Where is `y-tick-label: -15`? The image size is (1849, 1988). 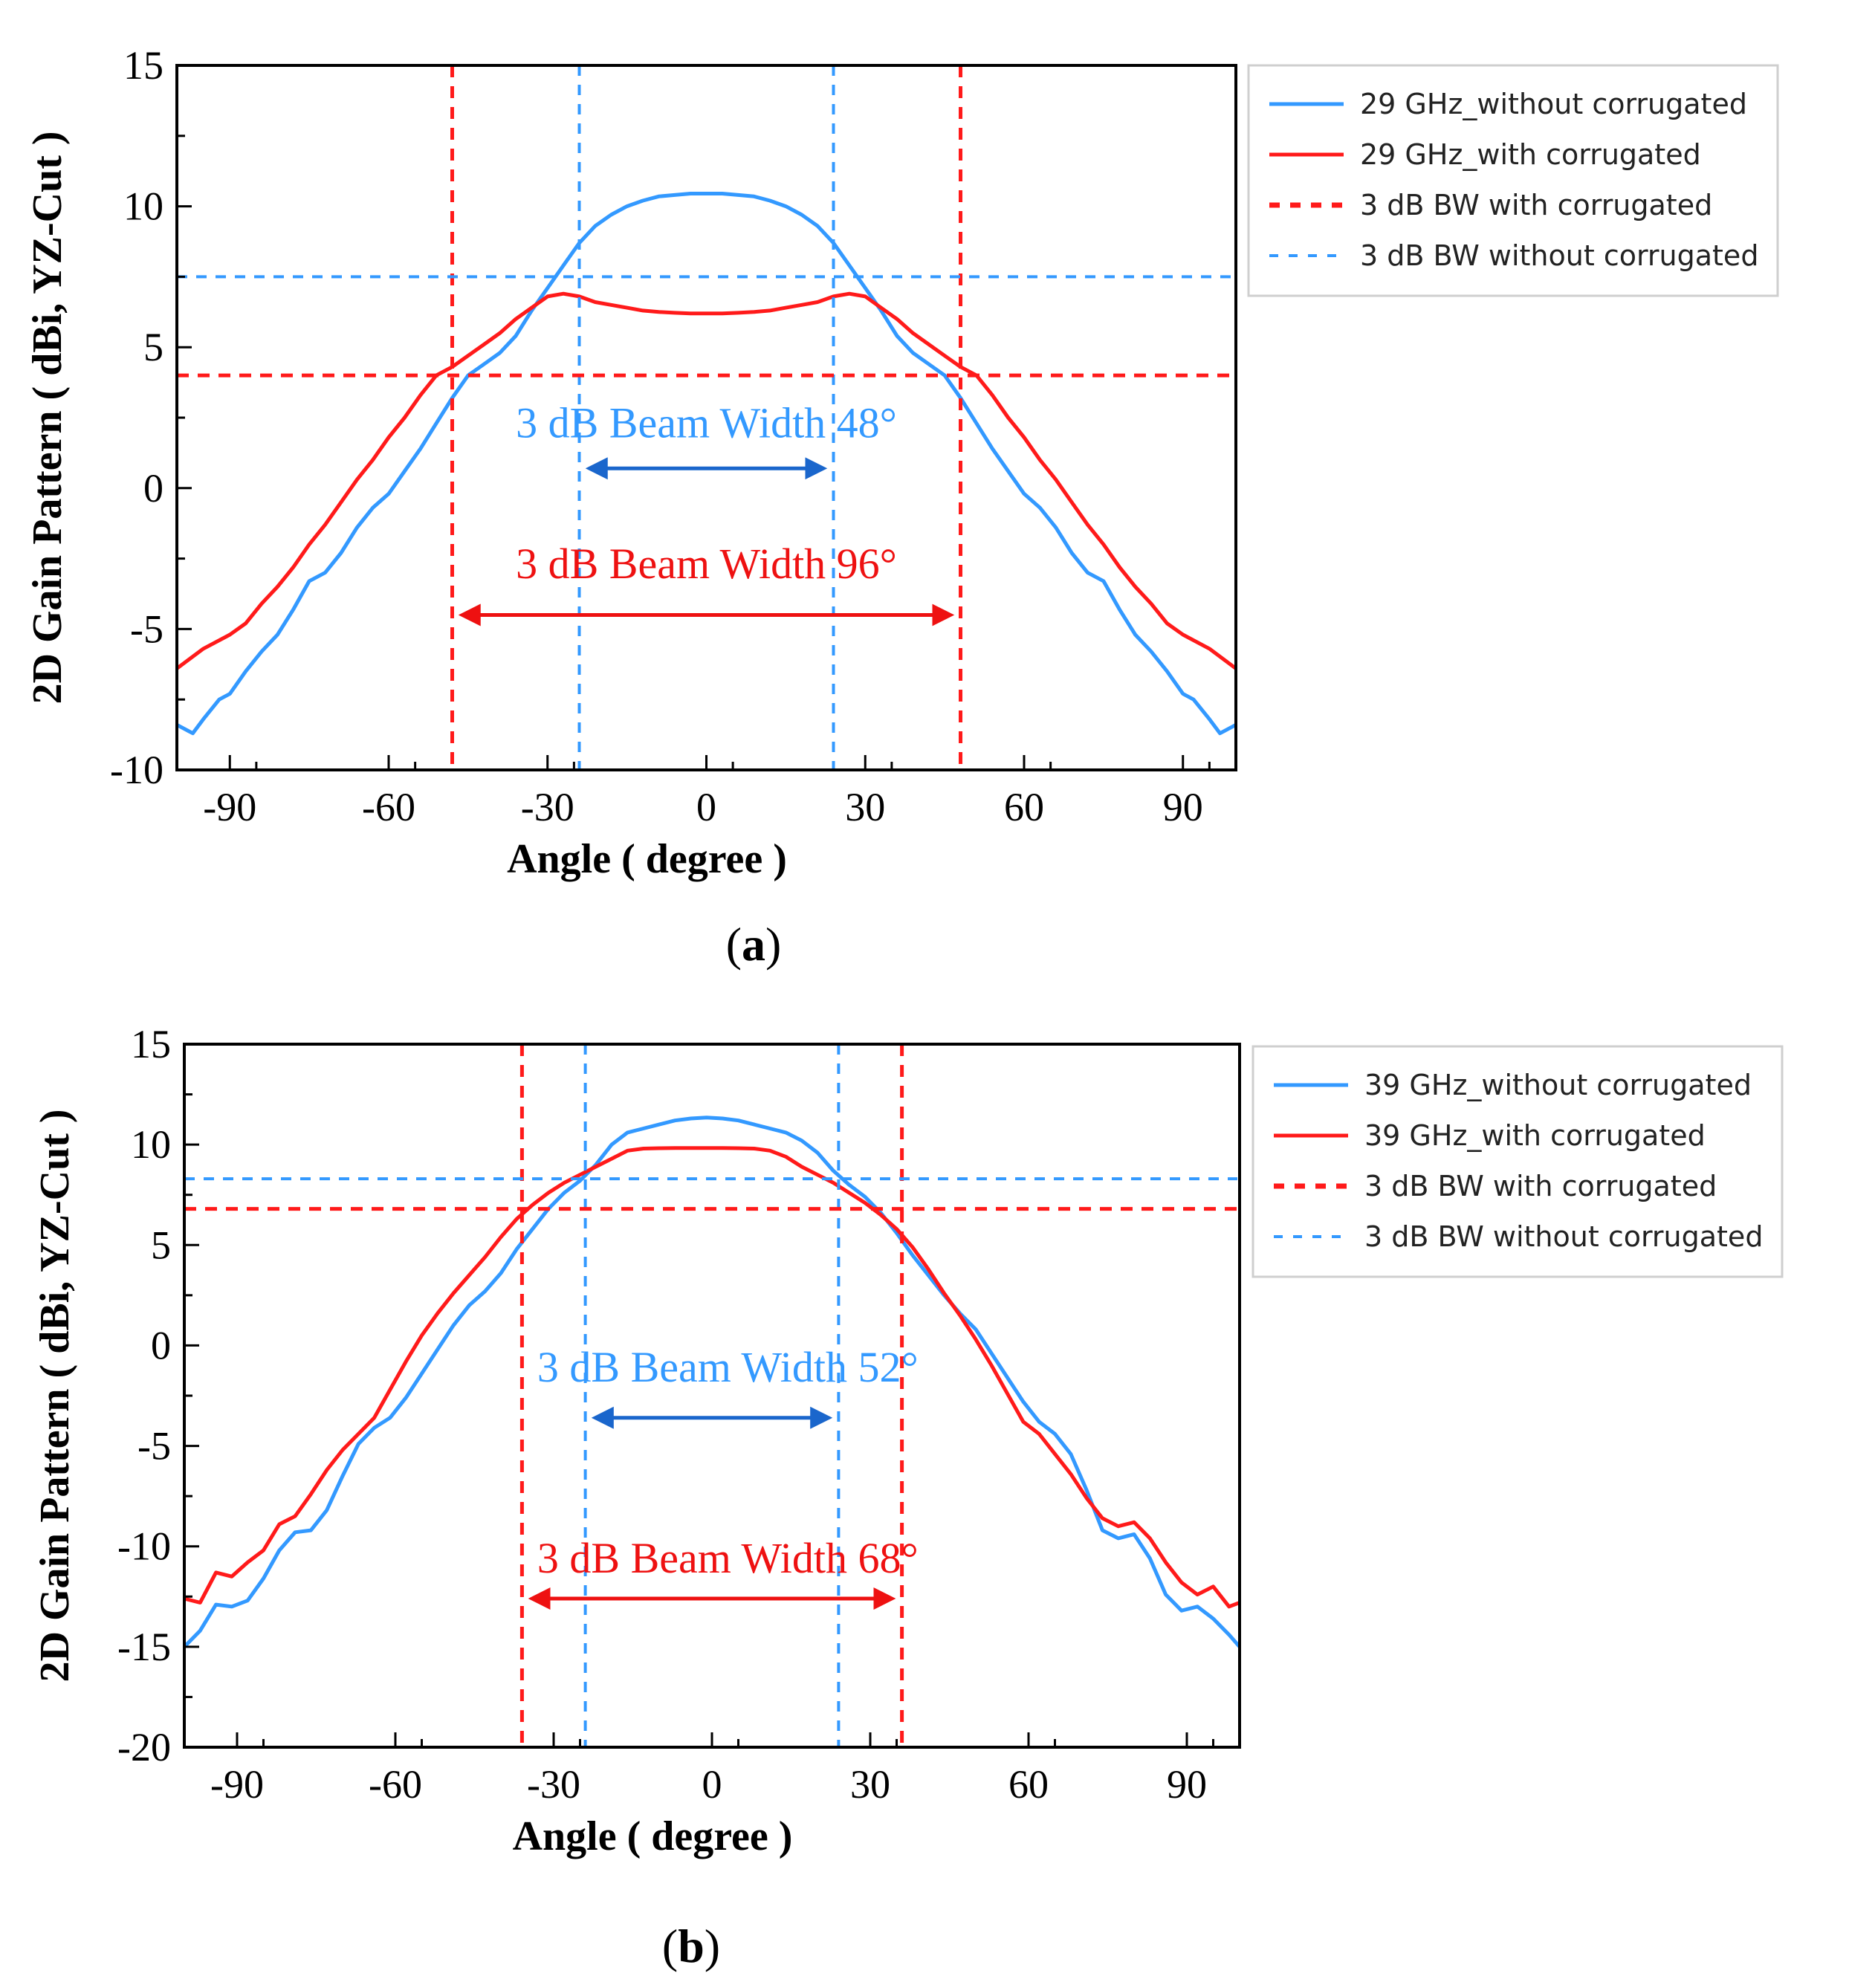
y-tick-label: -15 is located at coordinates (144, 1647).